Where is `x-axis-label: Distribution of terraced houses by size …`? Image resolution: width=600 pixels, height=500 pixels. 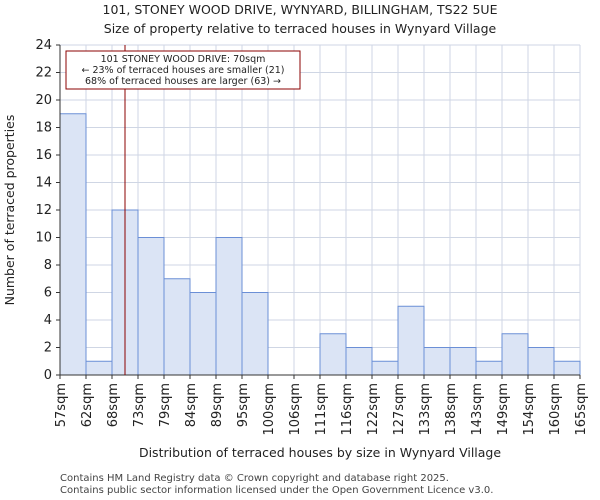
x-axis-label: Distribution of terraced houses by size … is located at coordinates (320, 452).